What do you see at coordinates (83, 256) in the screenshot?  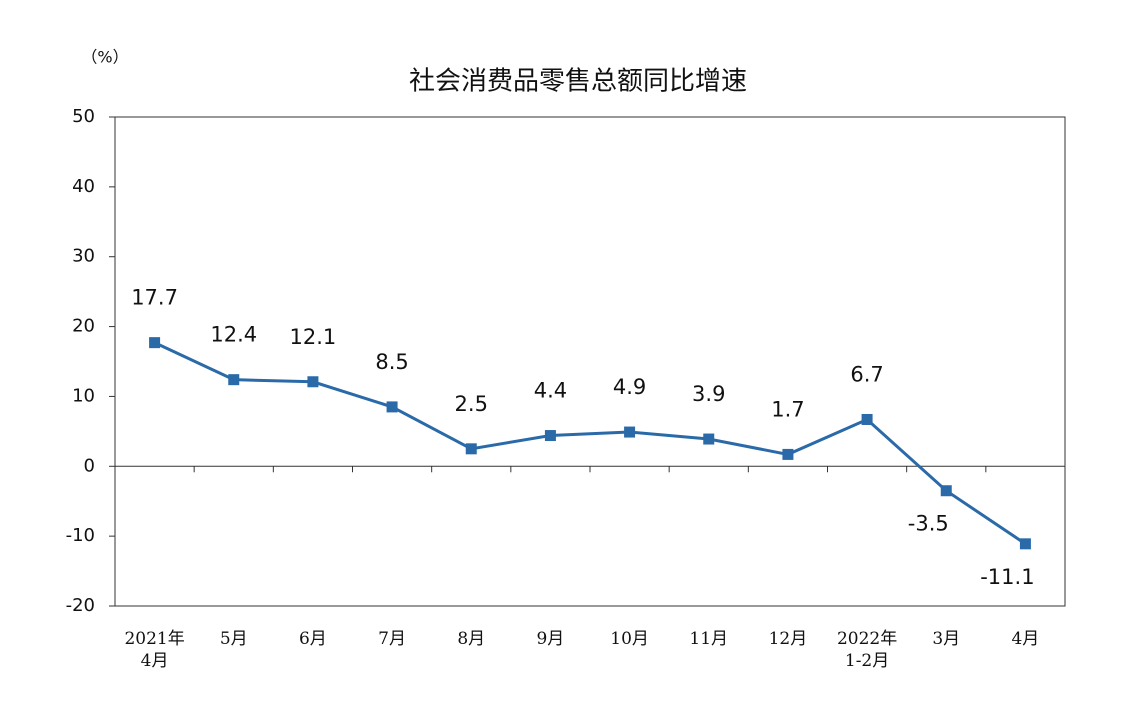 I see `y-tick-label: 30` at bounding box center [83, 256].